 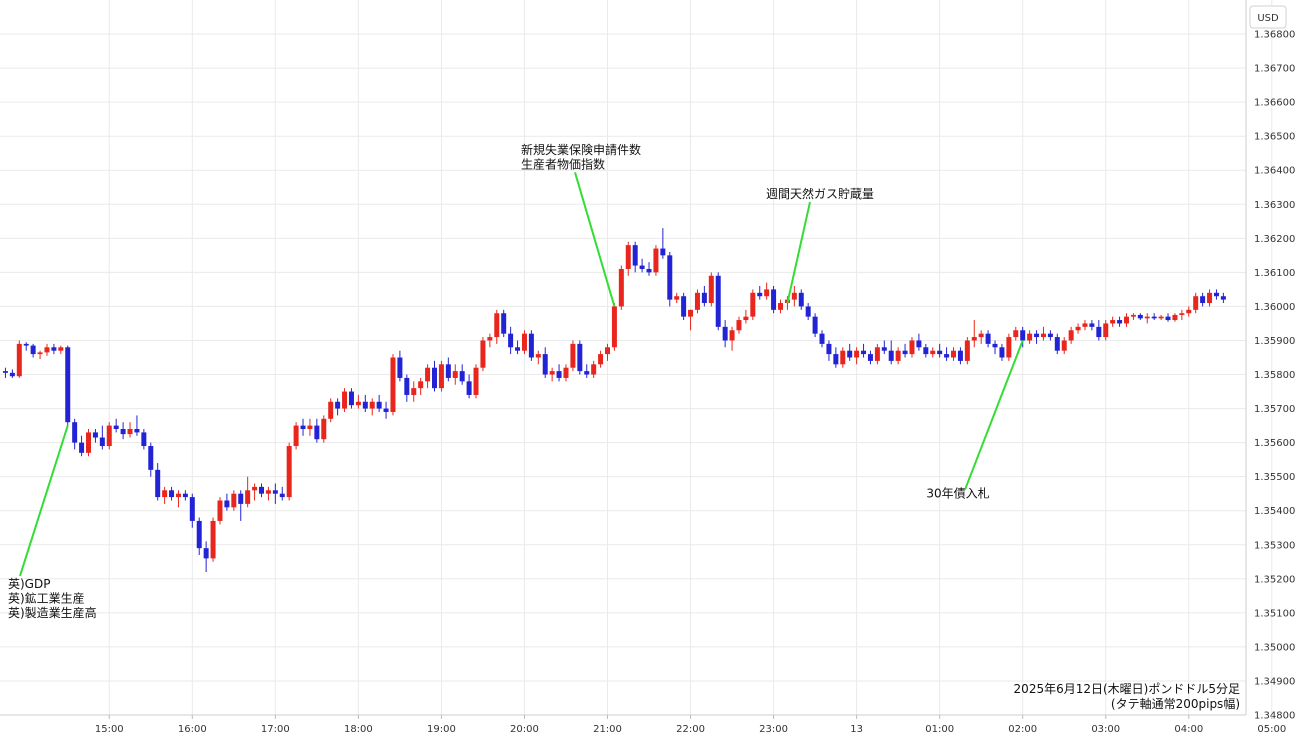 What do you see at coordinates (1274, 647) in the screenshot?
I see `price-tick-label: 1.35000` at bounding box center [1274, 647].